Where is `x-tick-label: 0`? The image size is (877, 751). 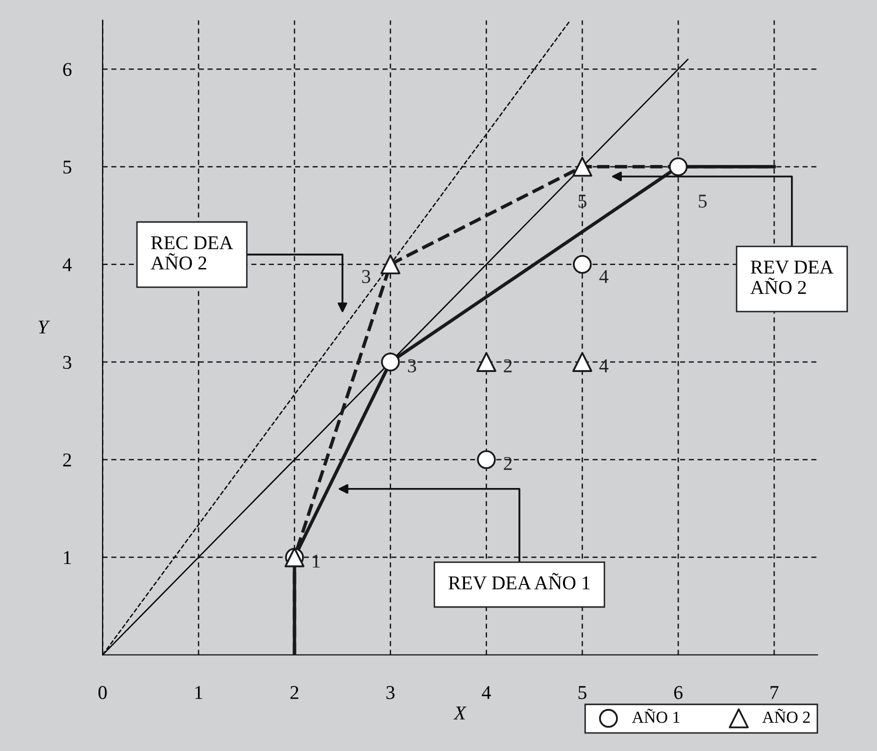
x-tick-label: 0 is located at coordinates (102, 693).